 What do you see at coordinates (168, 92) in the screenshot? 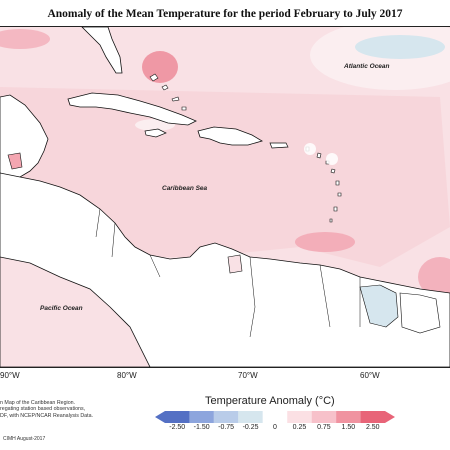
I see `bahamas` at bounding box center [168, 92].